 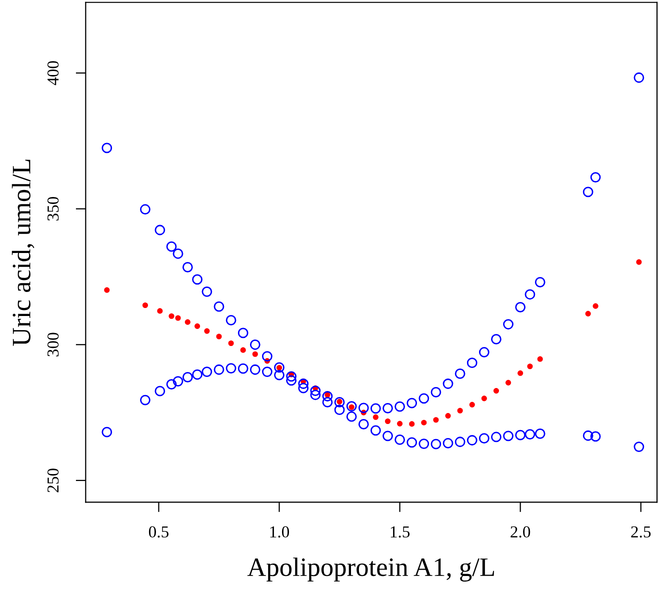 What do you see at coordinates (280, 532) in the screenshot?
I see `x-tick-label: 1.0` at bounding box center [280, 532].